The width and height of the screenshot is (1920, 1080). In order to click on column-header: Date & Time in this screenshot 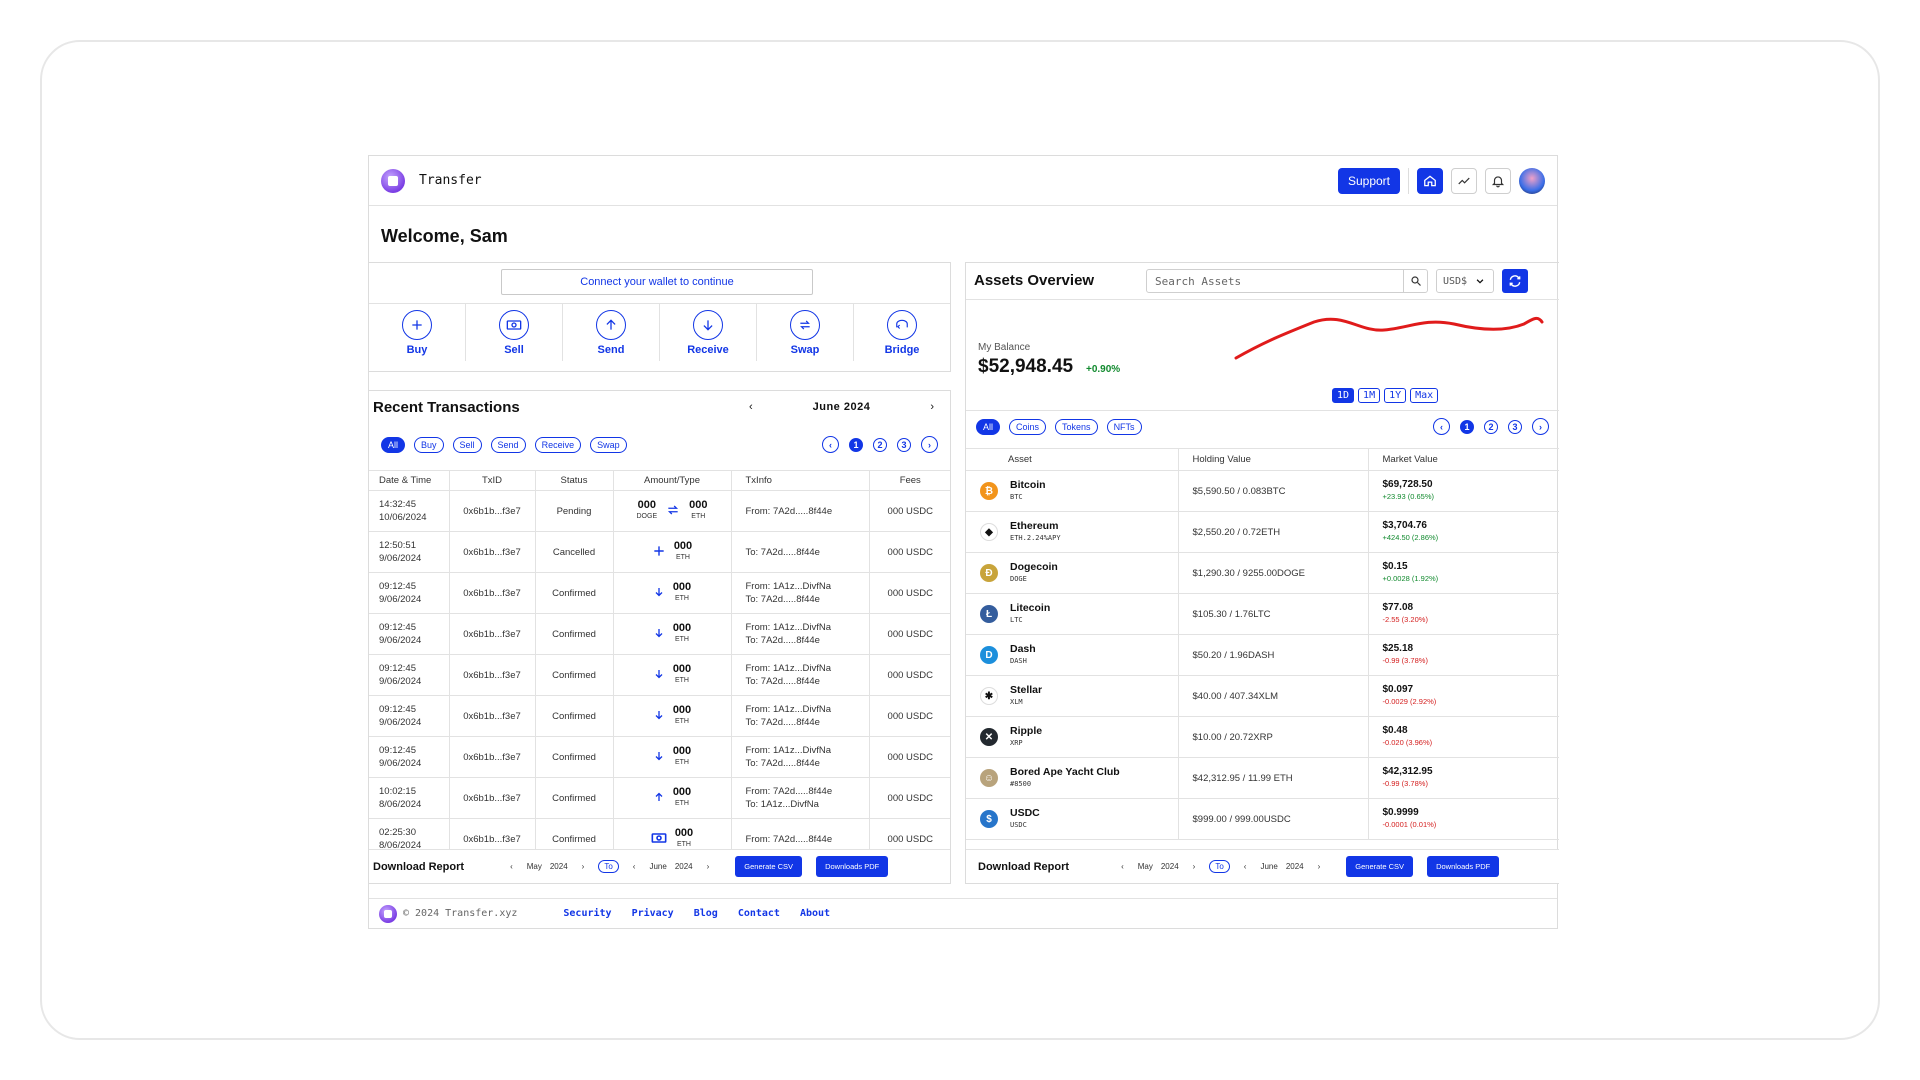, I will do `click(409, 480)`.